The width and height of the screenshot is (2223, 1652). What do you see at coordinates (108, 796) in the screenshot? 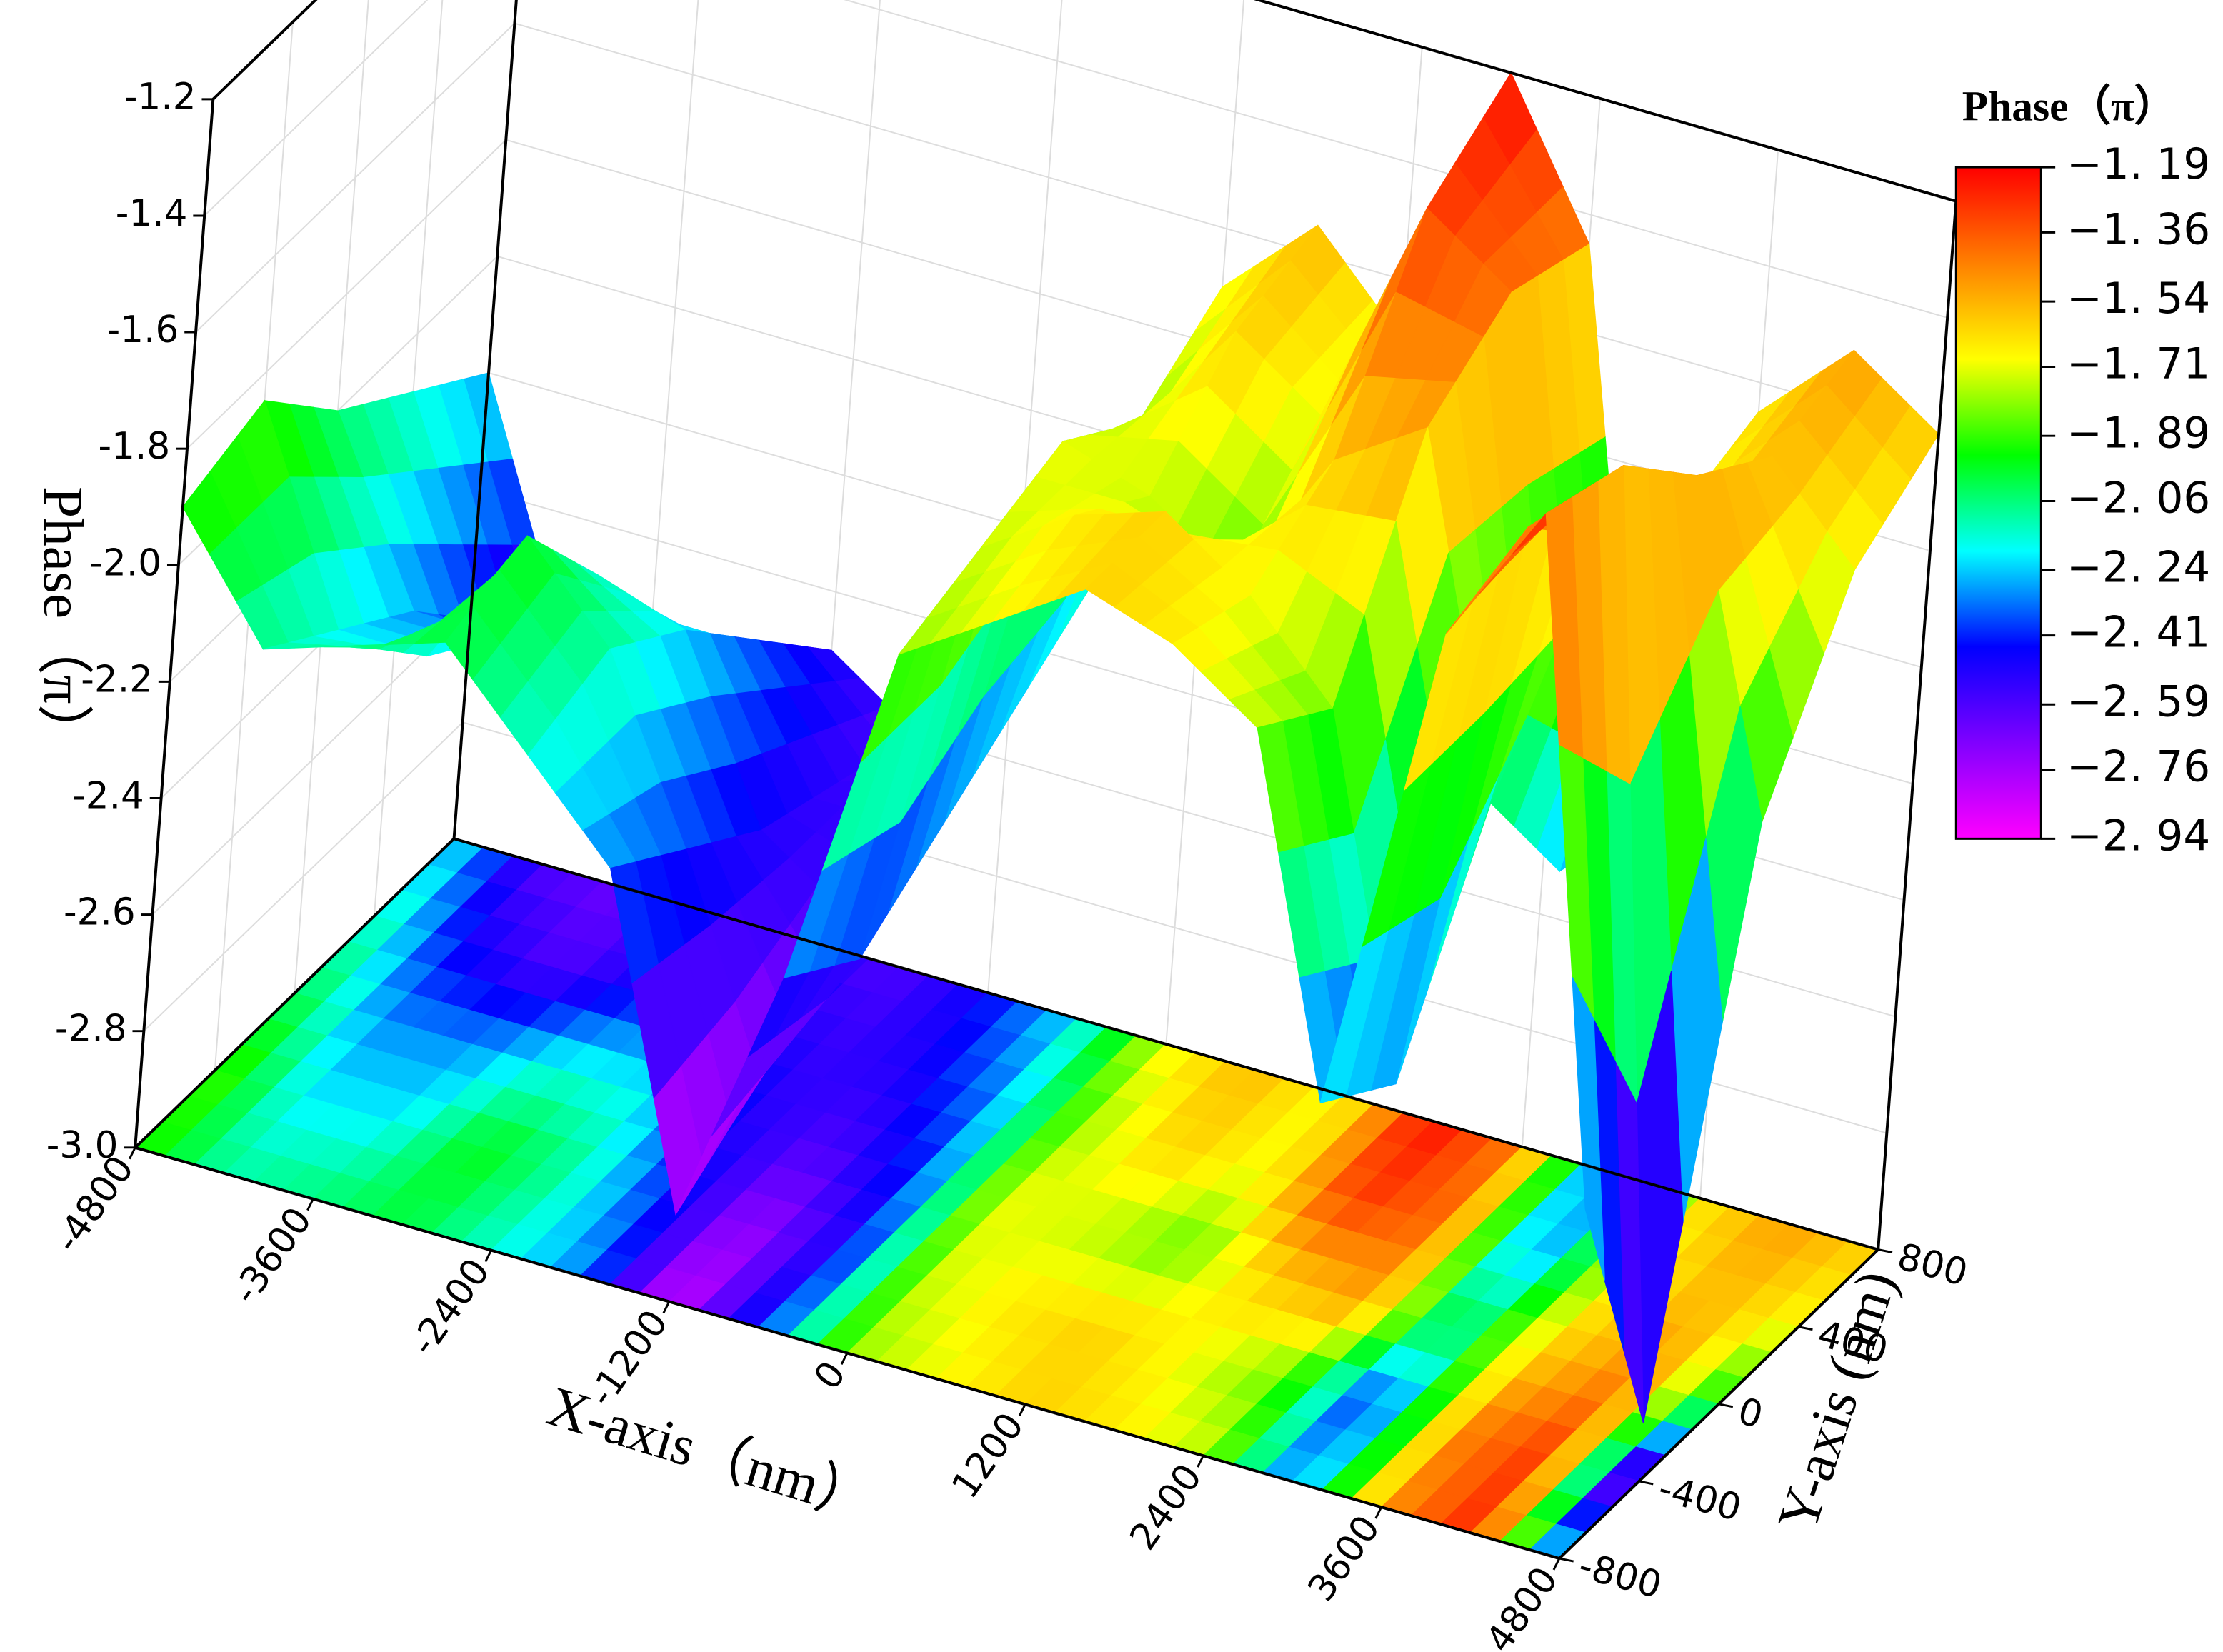
I see `z-tick-label: -2.4` at bounding box center [108, 796].